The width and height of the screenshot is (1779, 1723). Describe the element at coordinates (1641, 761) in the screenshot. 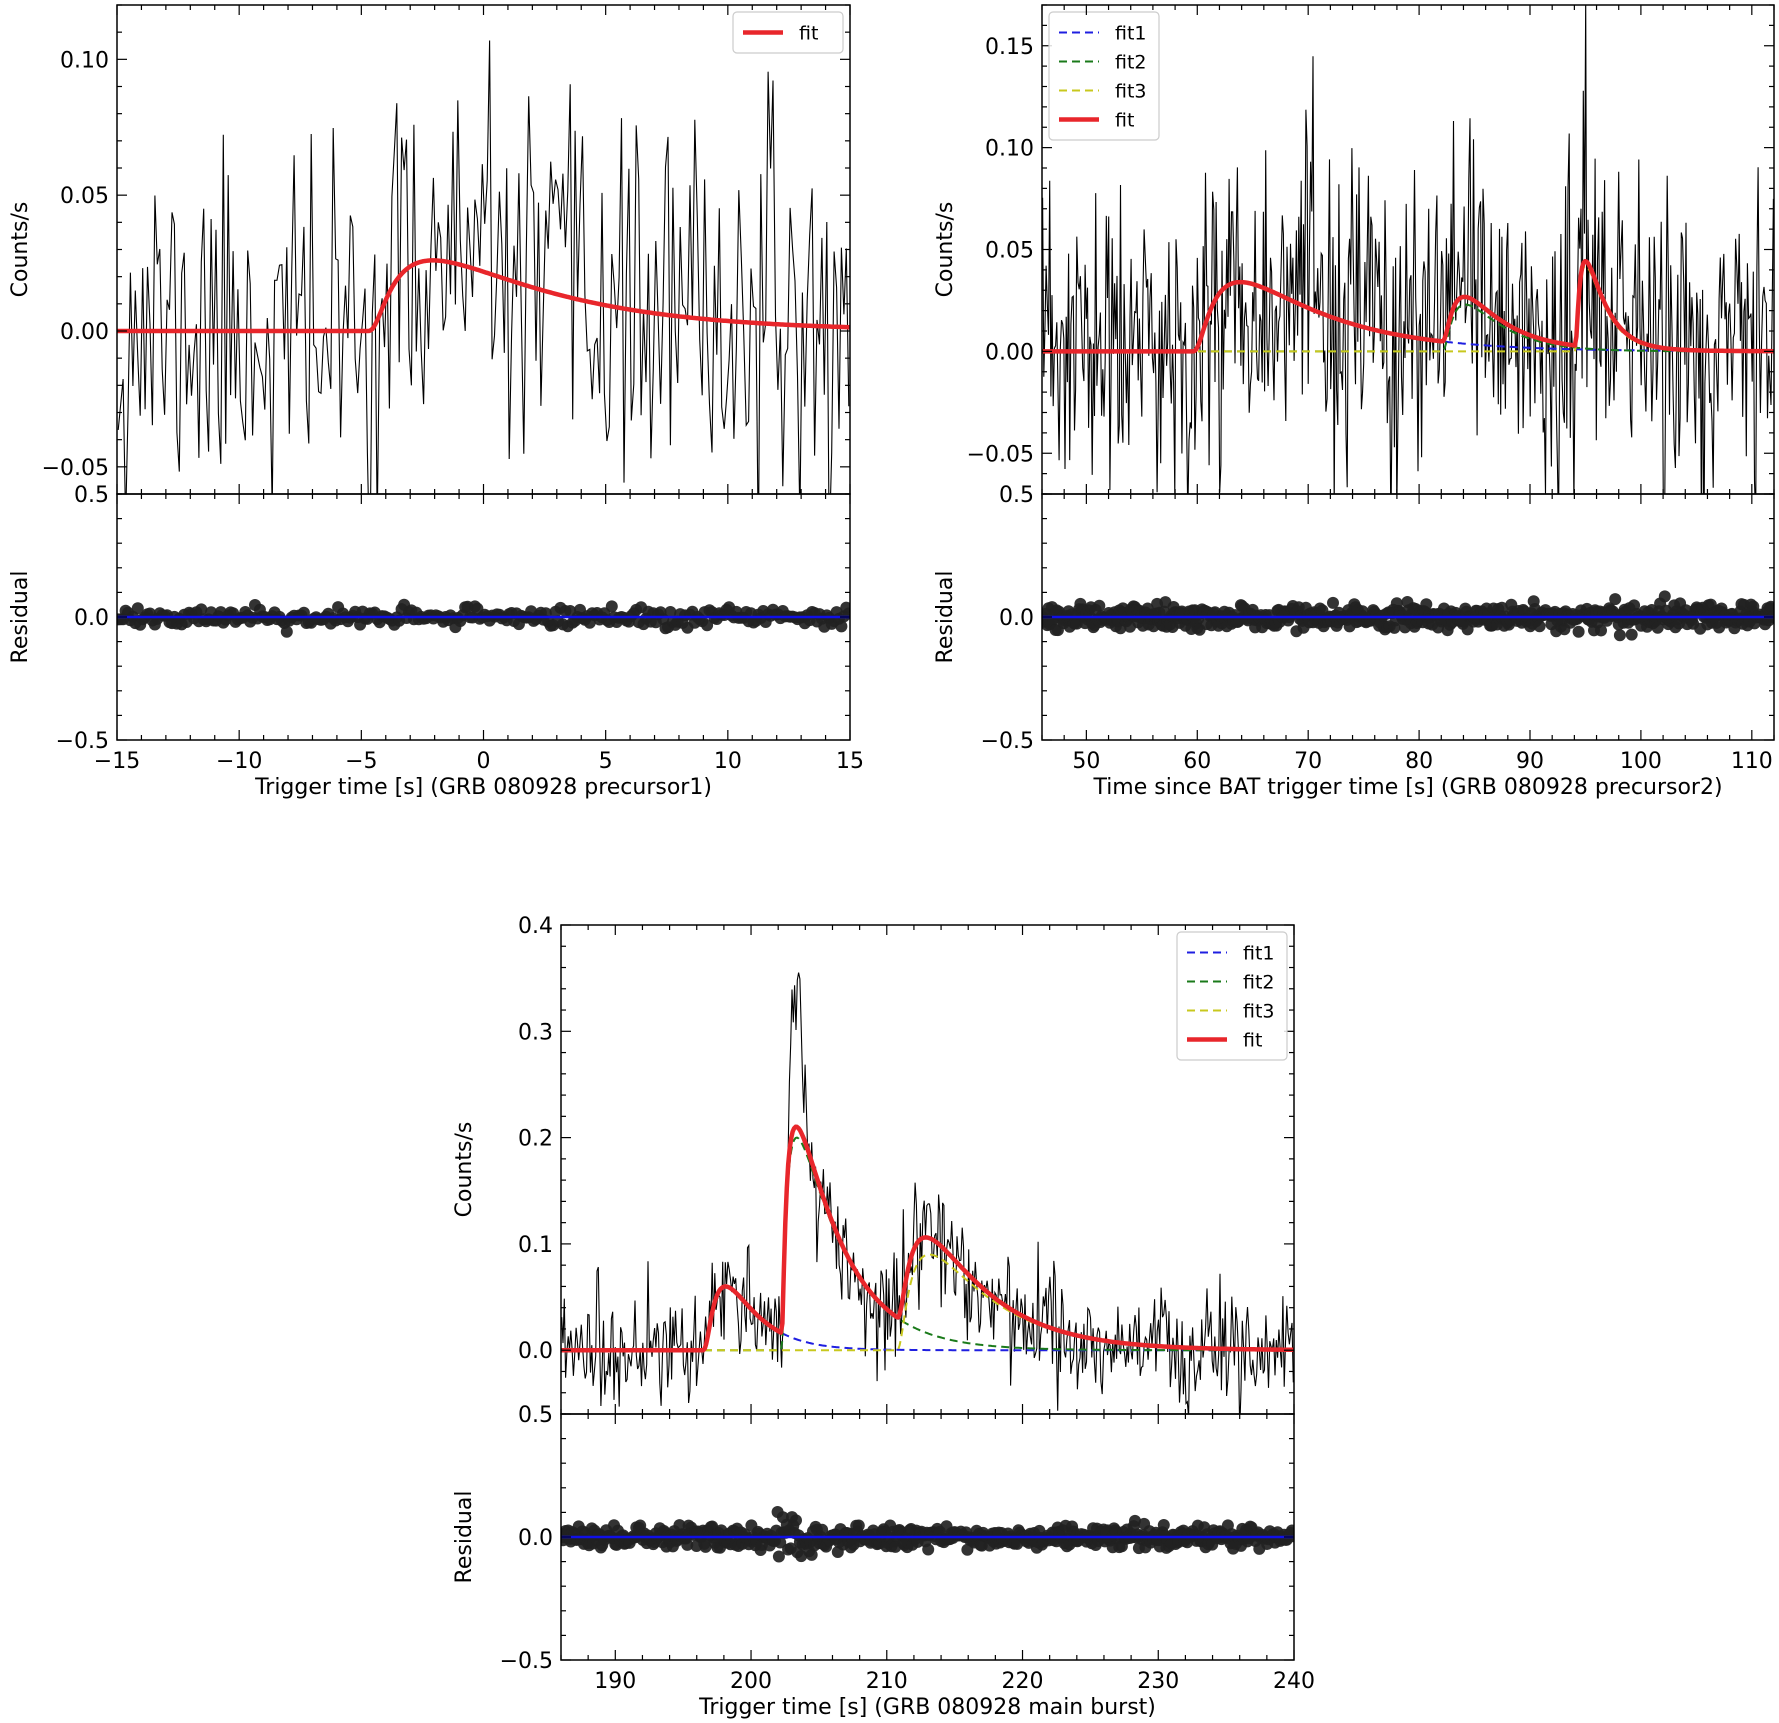

I see `x-tick-label: 100` at that location.